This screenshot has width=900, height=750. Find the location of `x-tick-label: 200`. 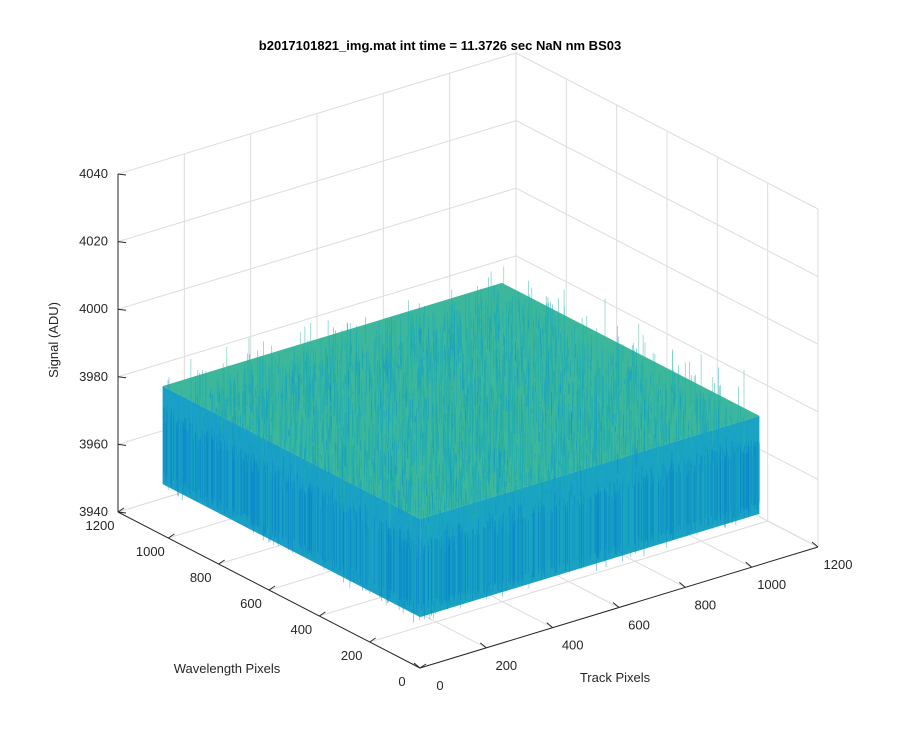

x-tick-label: 200 is located at coordinates (506, 665).